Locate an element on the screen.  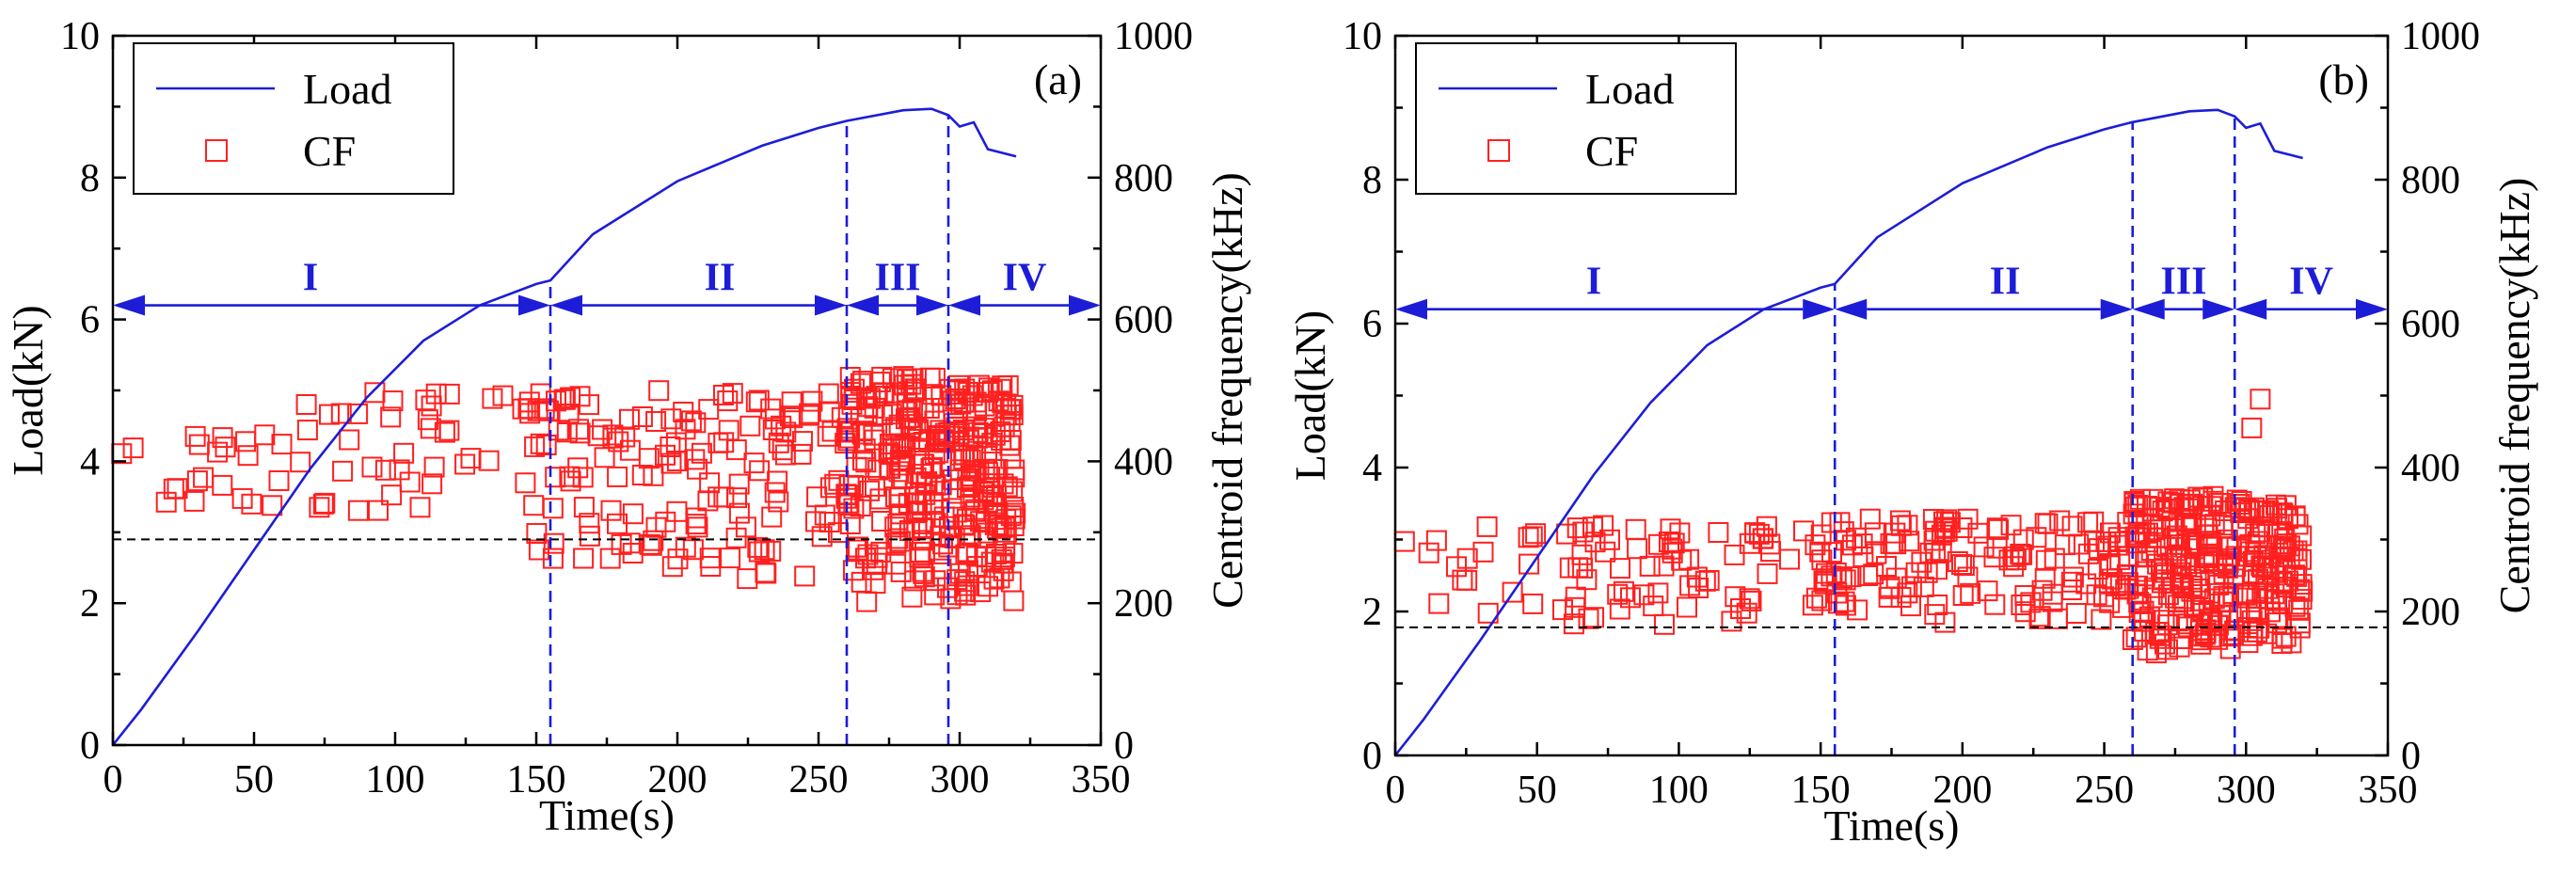
legend: Load CF is located at coordinates (293, 119).